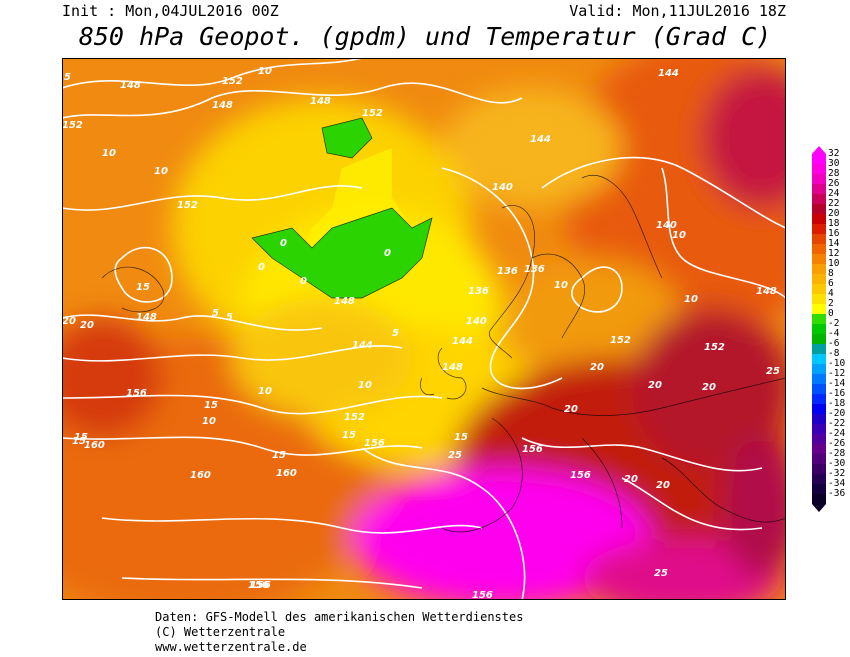 The height and width of the screenshot is (657, 850). Describe the element at coordinates (837, 443) in the screenshot. I see `legend-tick-label: -26` at that location.